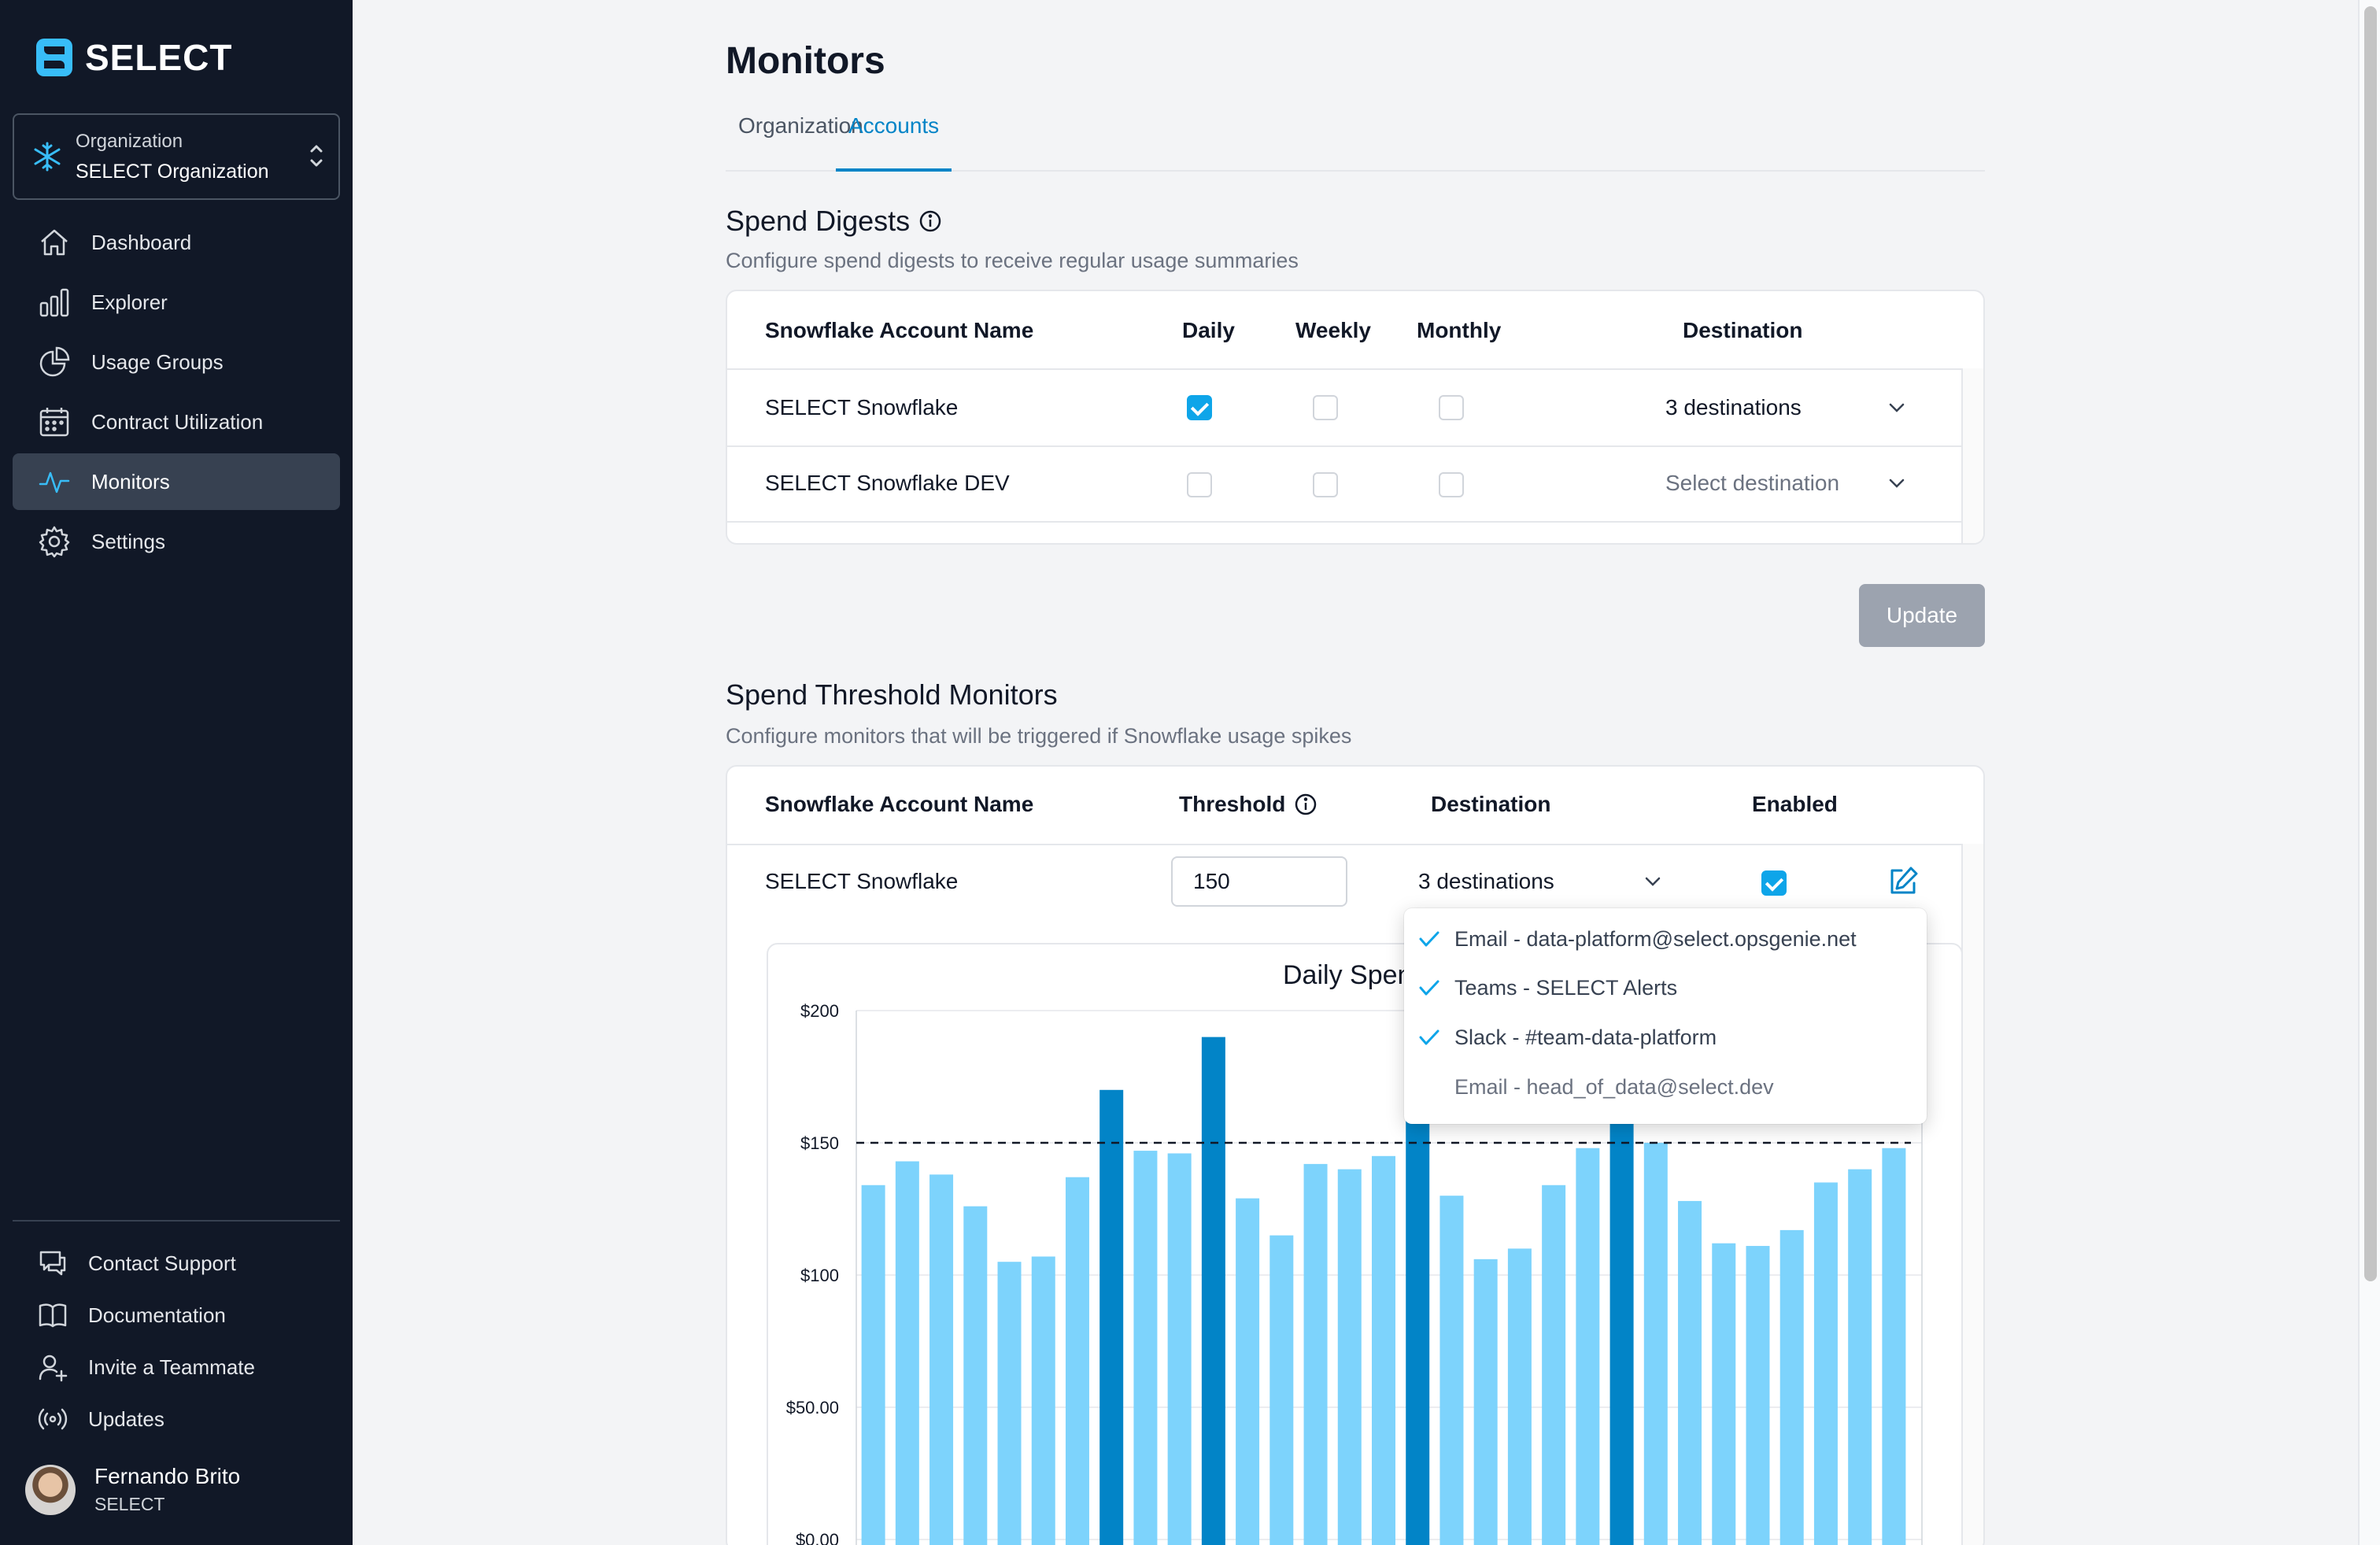 The width and height of the screenshot is (2380, 1545). Describe the element at coordinates (820, 1143) in the screenshot. I see `y-tick-label: $150` at that location.